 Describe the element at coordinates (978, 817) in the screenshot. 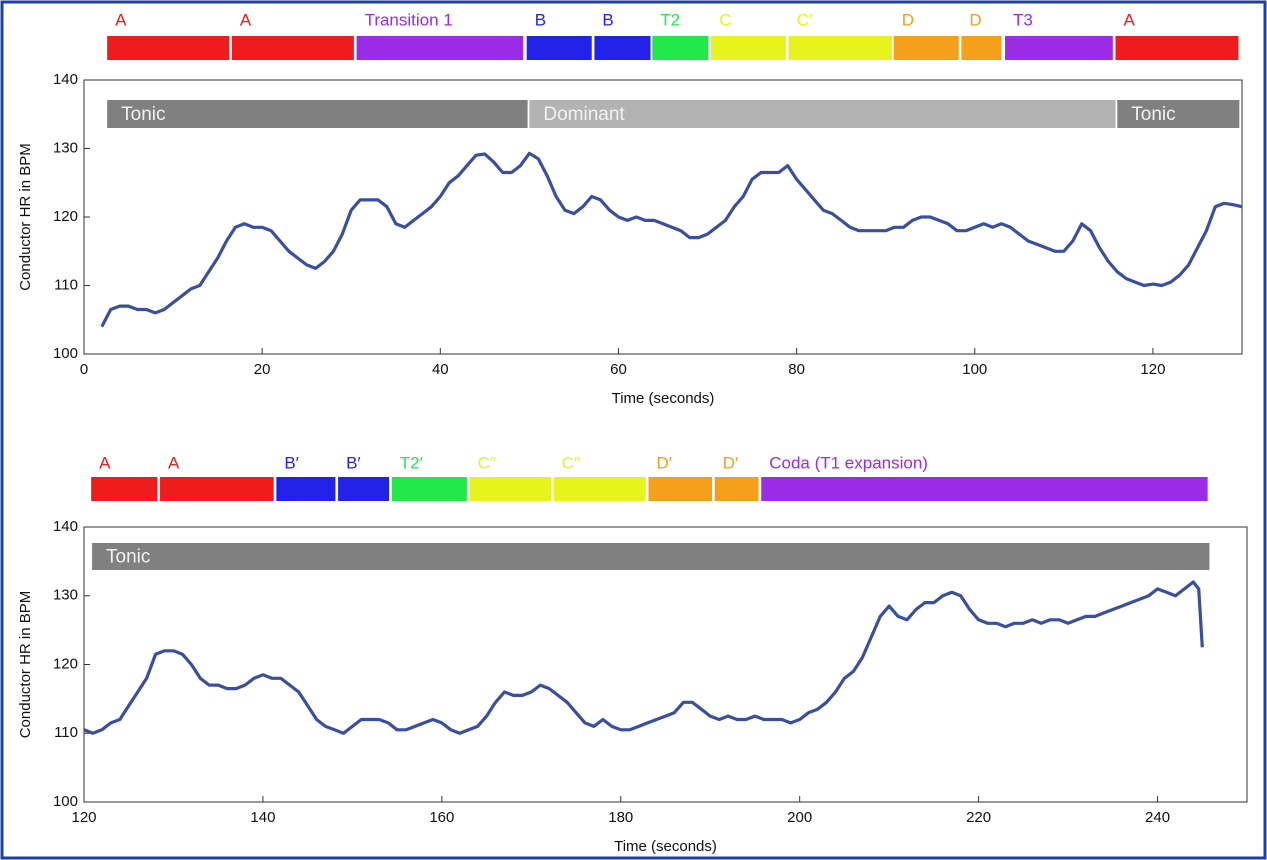

I see `x-tick-label: 220` at that location.